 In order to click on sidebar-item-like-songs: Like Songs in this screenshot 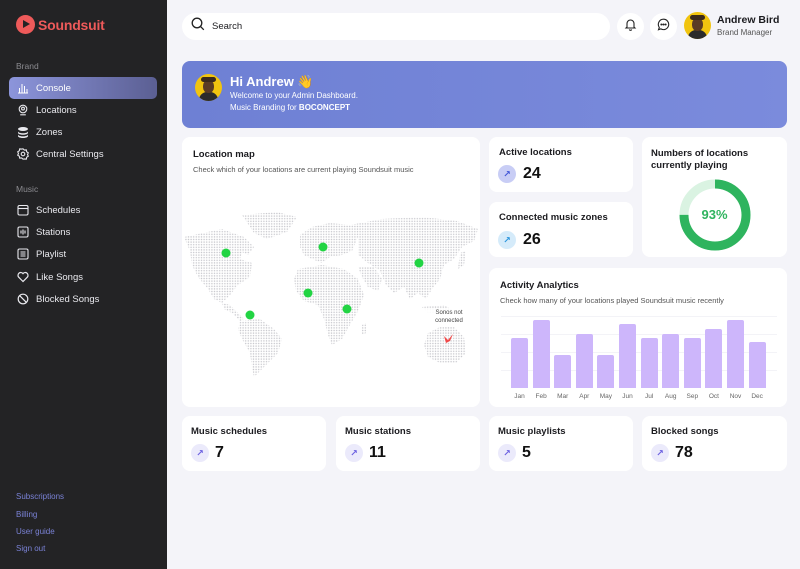, I will do `click(83, 277)`.